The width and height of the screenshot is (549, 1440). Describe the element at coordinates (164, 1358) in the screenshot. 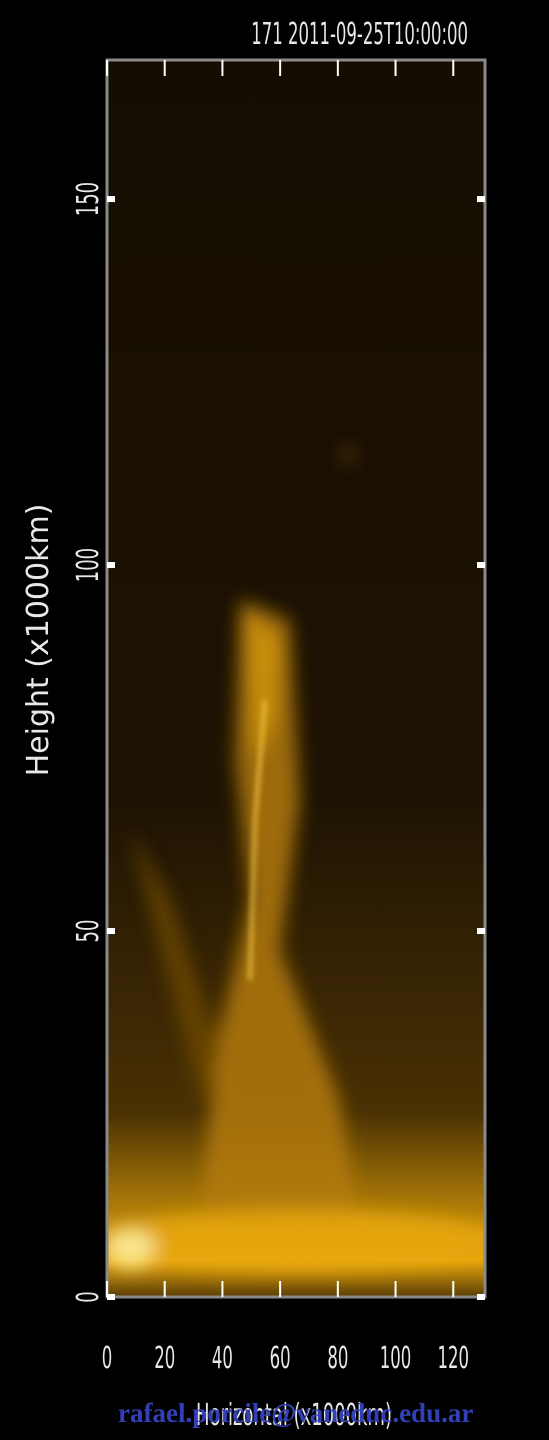

I see `x-tick-label: 20` at that location.